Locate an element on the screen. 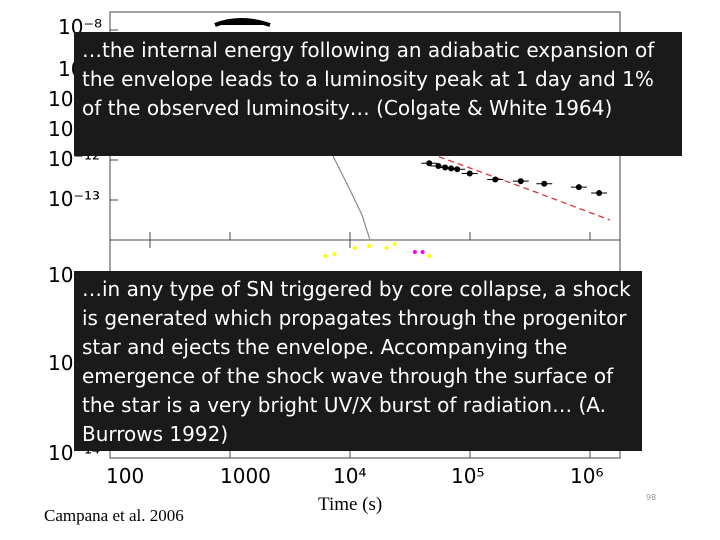  top-data-points is located at coordinates (514, 178).